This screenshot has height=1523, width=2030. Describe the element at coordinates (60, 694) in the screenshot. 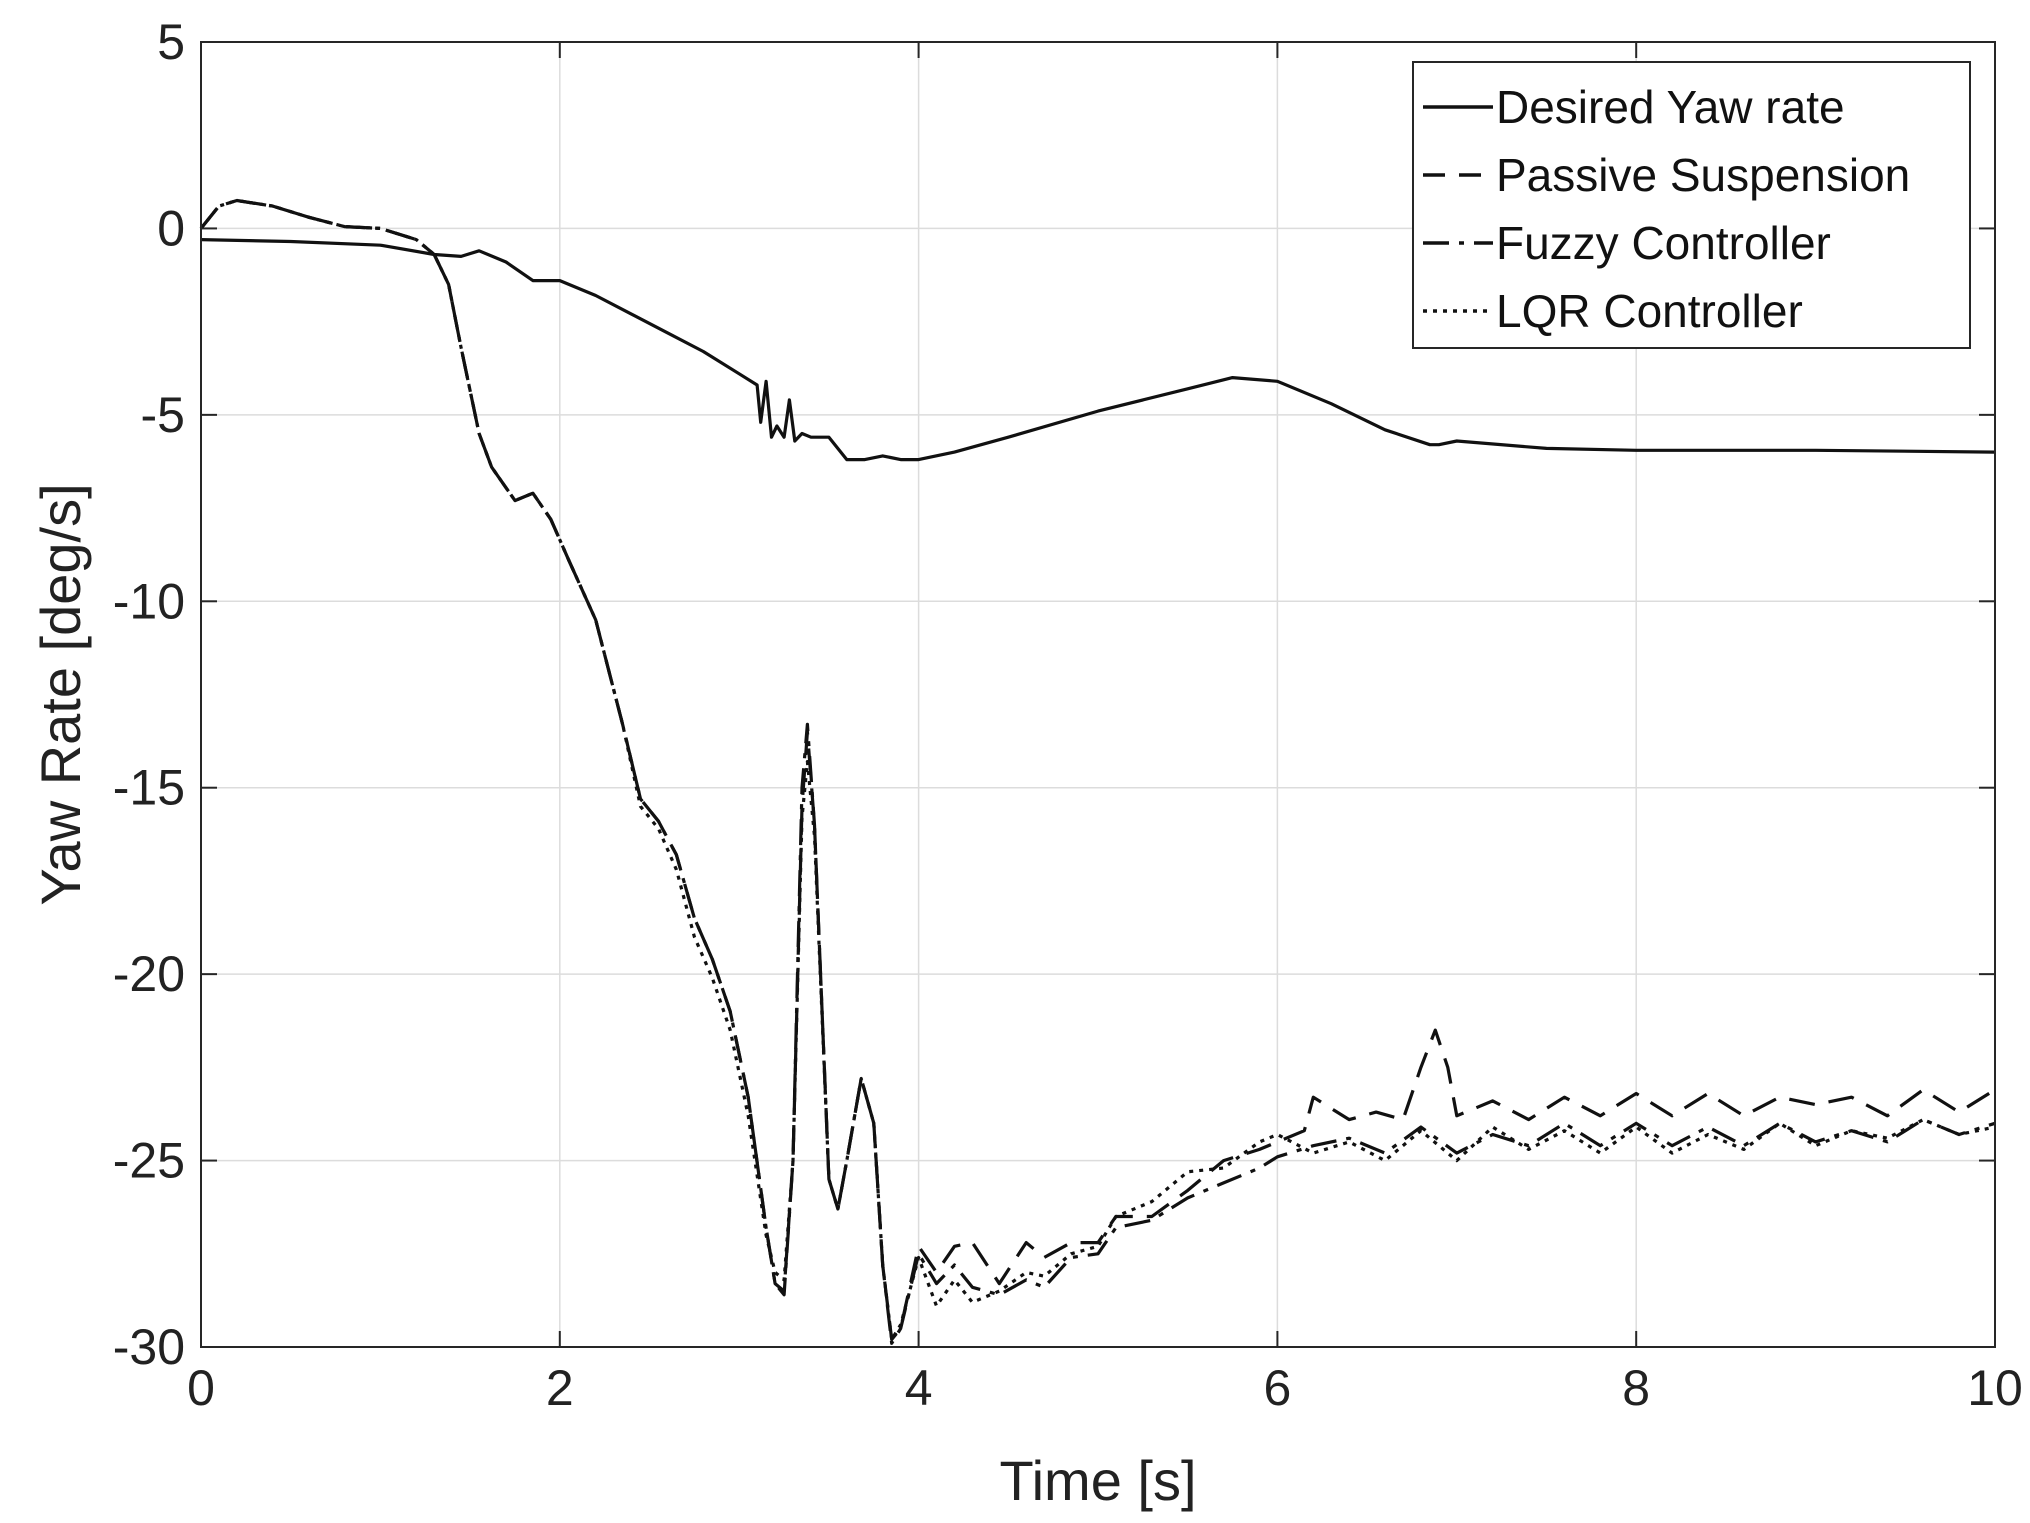

I see `y-axis-title: Yaw Rate [deg/s]` at that location.